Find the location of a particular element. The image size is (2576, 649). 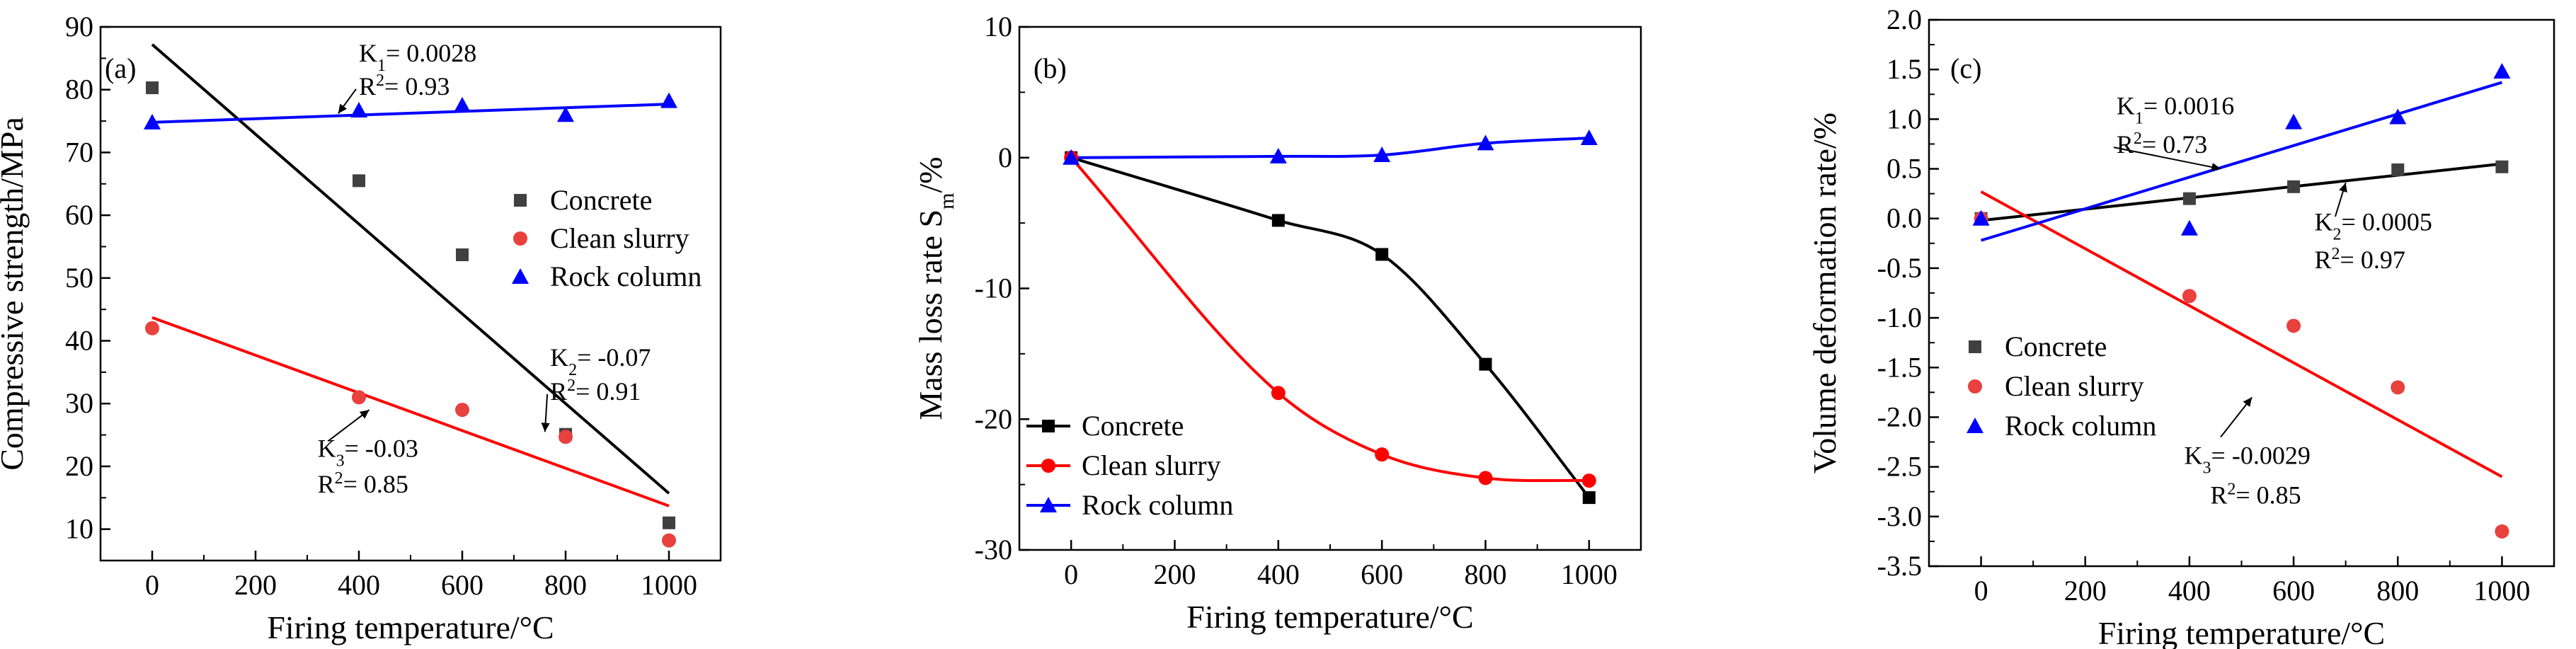

annotation: R2= 0.93 is located at coordinates (404, 85).